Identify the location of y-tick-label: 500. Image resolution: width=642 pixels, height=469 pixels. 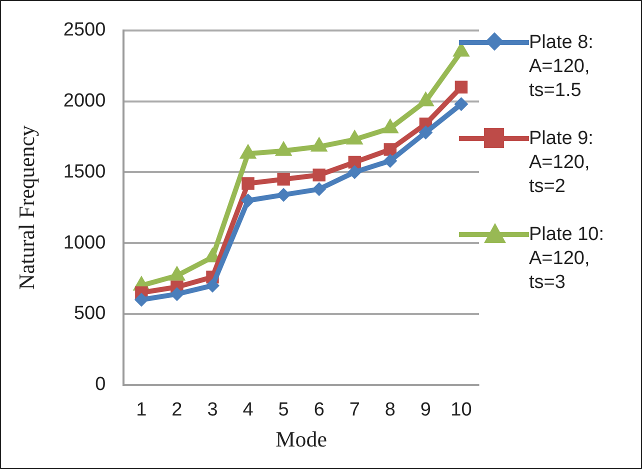
(90, 313).